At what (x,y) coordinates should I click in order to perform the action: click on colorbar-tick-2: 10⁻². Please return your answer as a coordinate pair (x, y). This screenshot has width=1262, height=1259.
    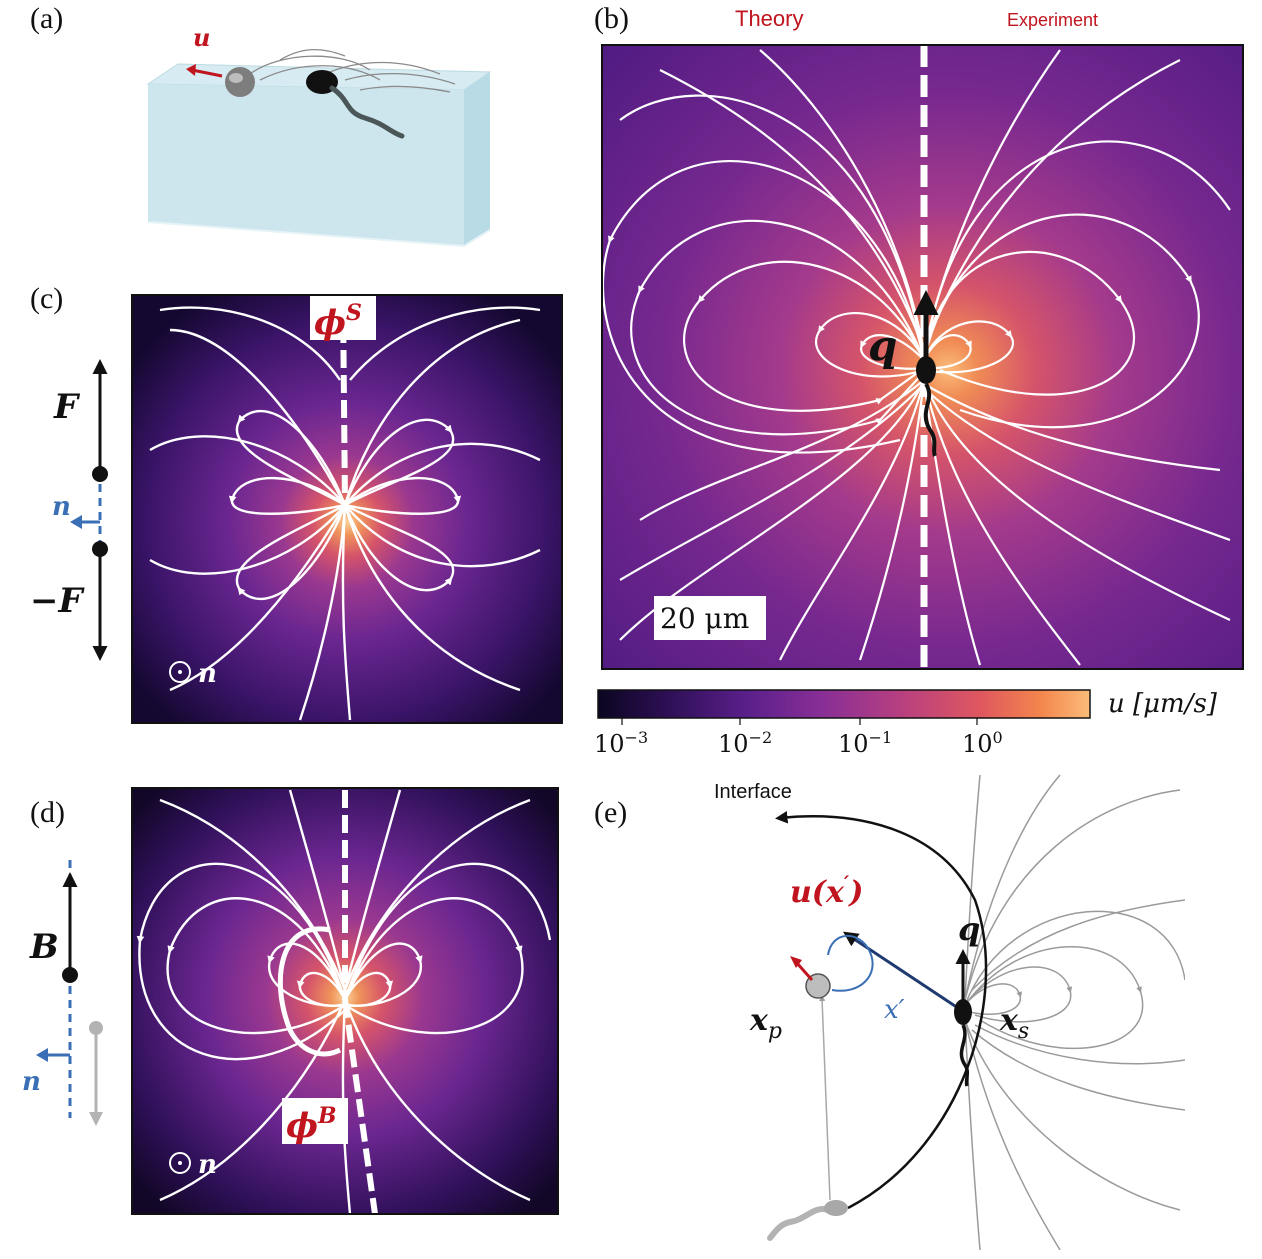
    Looking at the image, I should click on (745, 743).